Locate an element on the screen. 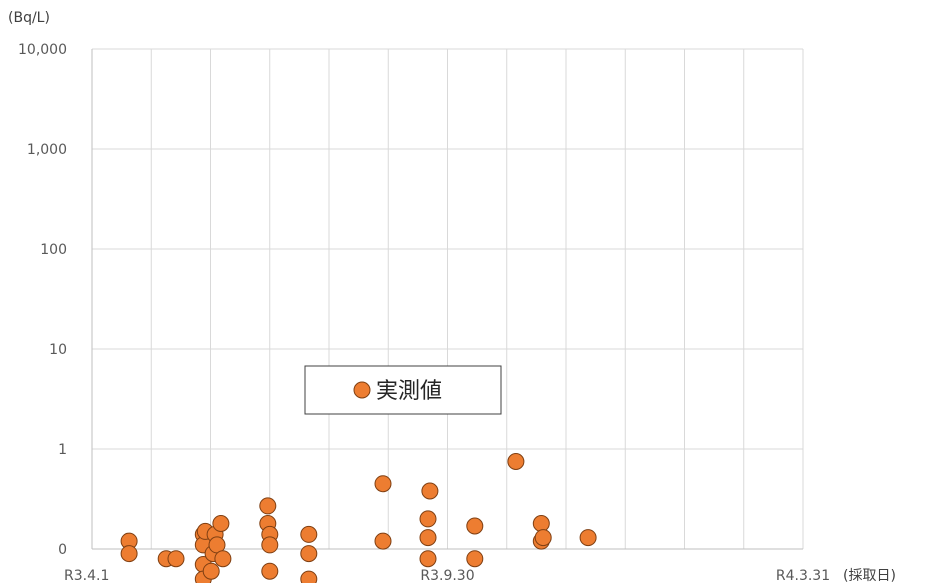 The height and width of the screenshot is (583, 926). y-tick-label: 100 is located at coordinates (53, 250).